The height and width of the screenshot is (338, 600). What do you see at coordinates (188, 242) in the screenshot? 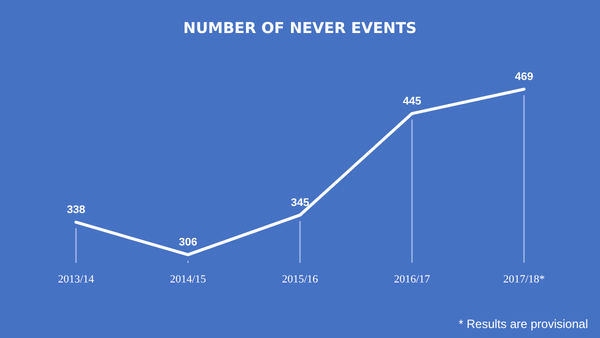
I see `data-label: 306` at bounding box center [188, 242].